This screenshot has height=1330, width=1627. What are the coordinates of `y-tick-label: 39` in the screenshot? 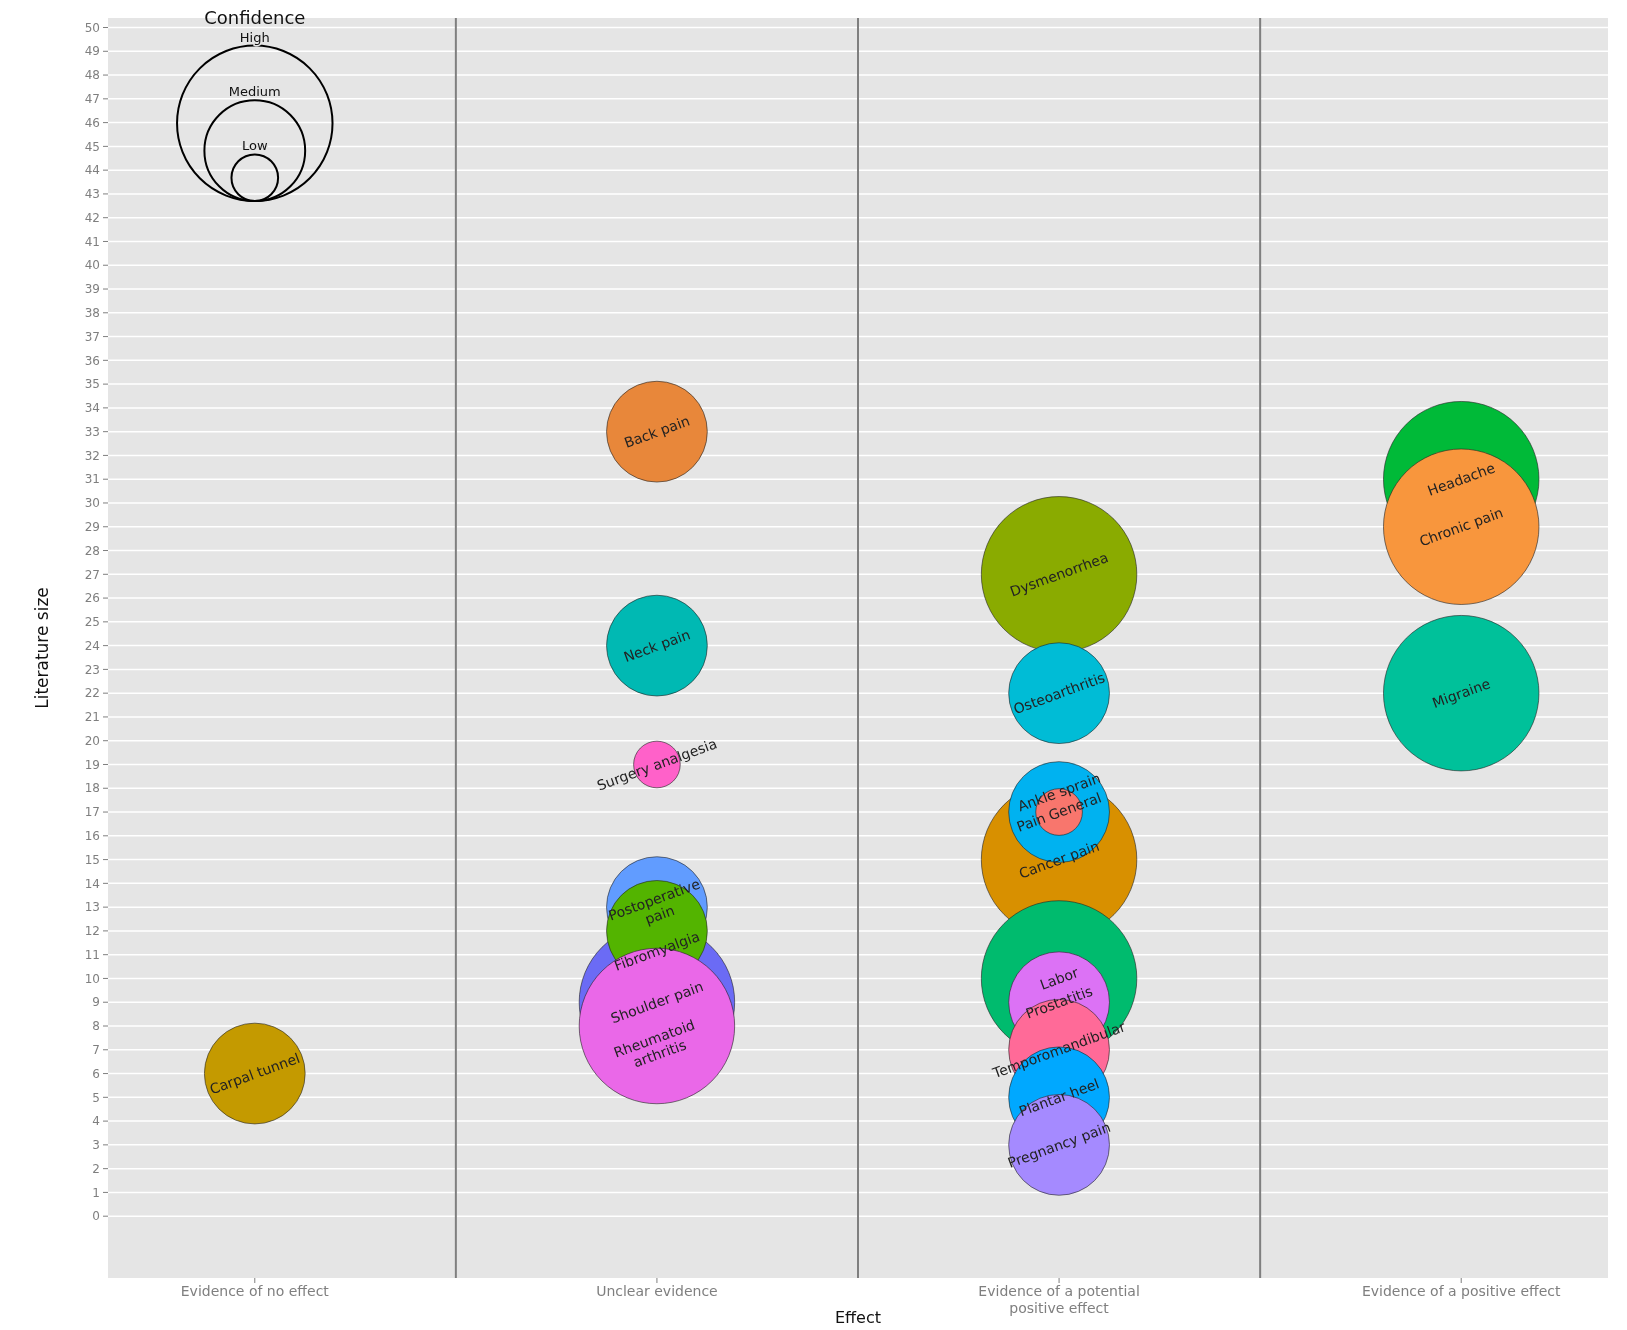 It's located at (92, 289).